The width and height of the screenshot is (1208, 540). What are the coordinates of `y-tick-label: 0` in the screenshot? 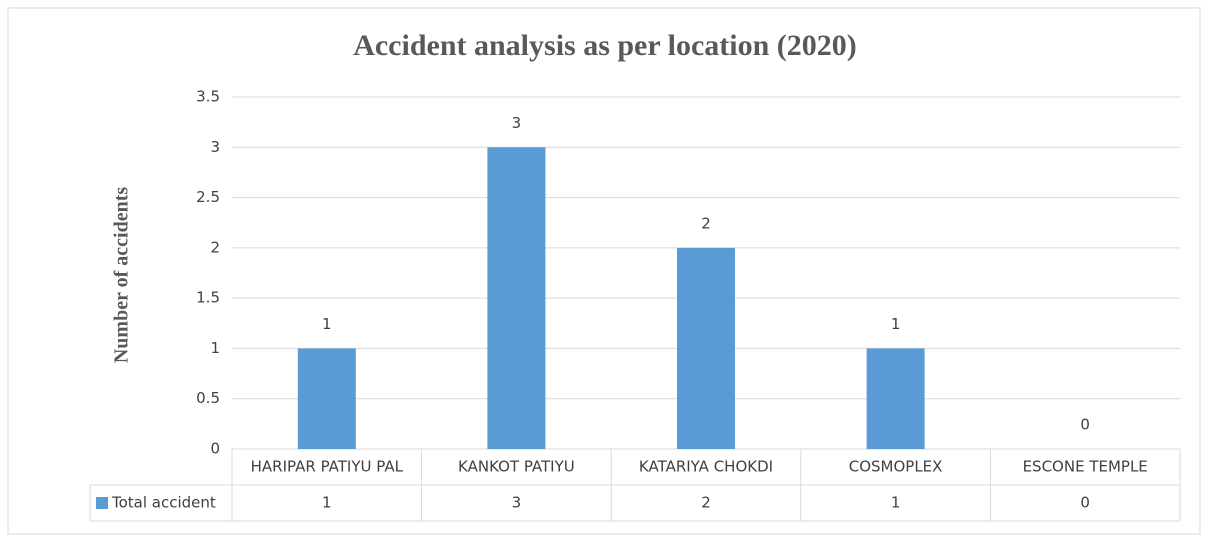 It's located at (215, 449).